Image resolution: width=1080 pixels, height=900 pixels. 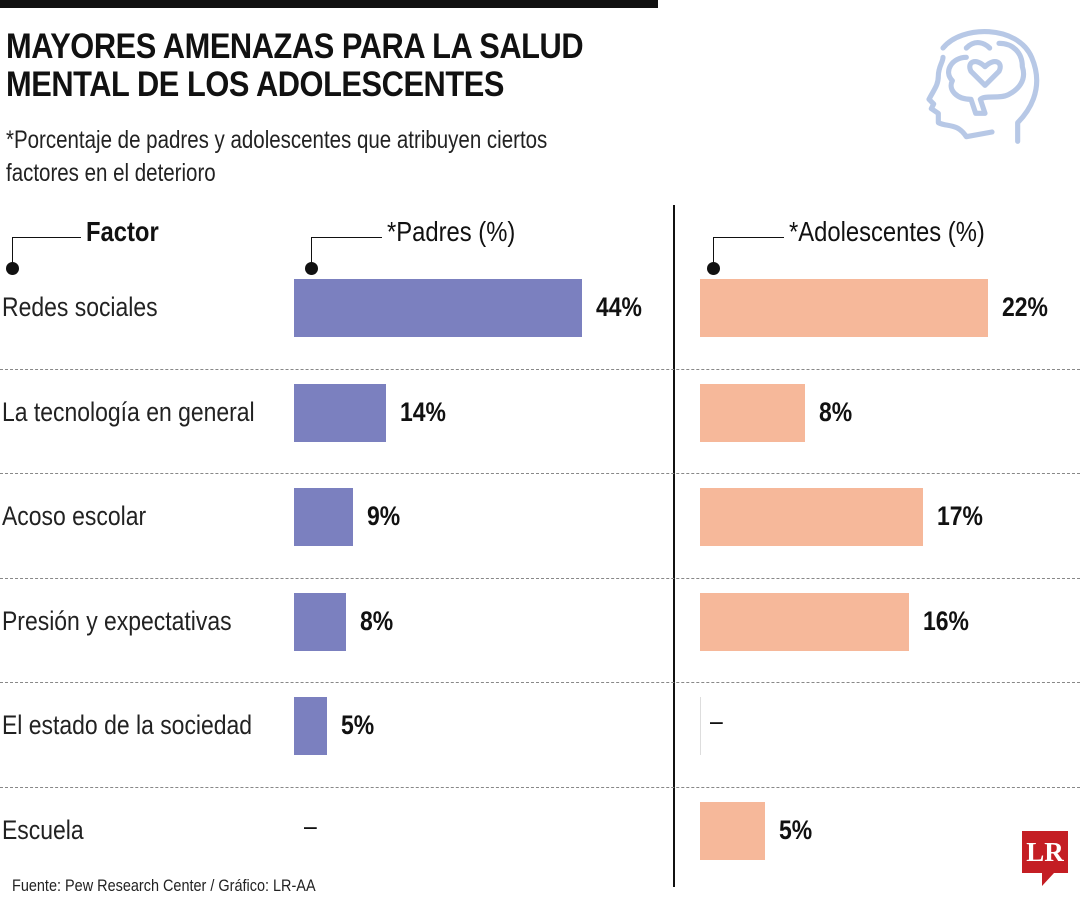 What do you see at coordinates (422, 411) in the screenshot?
I see `value-label: 14%` at bounding box center [422, 411].